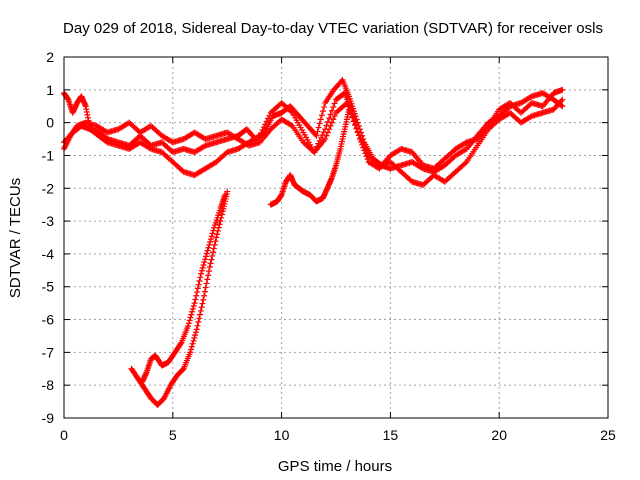  Describe the element at coordinates (173, 435) in the screenshot. I see `x-tick-label: 5` at that location.